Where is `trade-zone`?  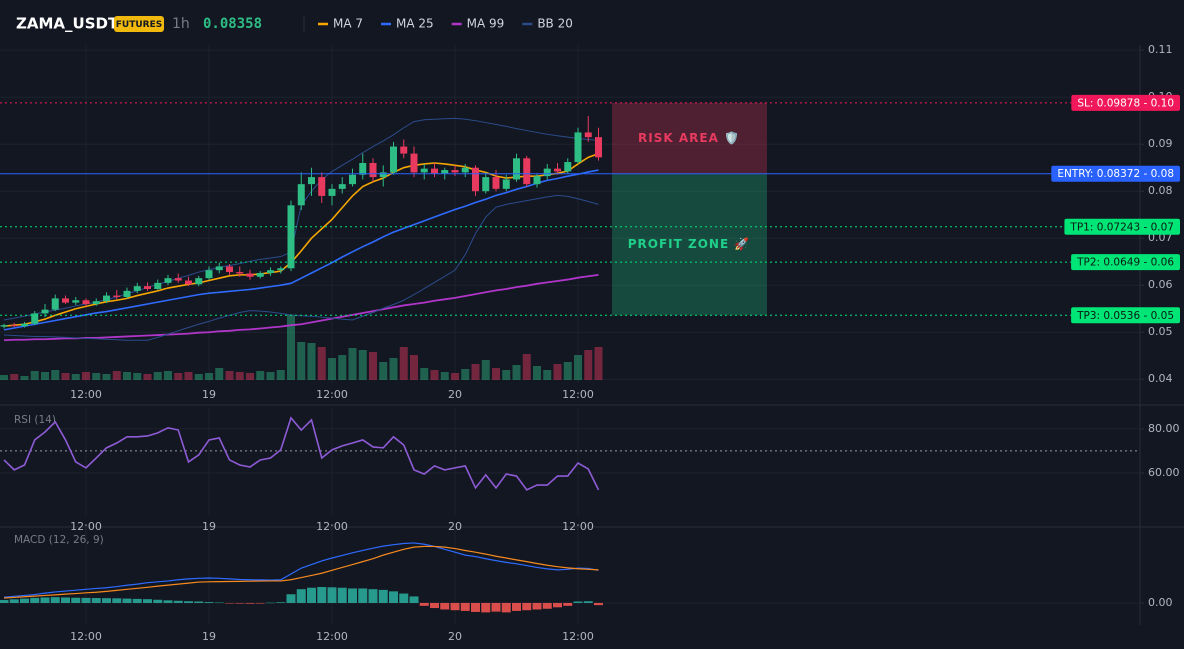 trade-zone is located at coordinates (689, 244).